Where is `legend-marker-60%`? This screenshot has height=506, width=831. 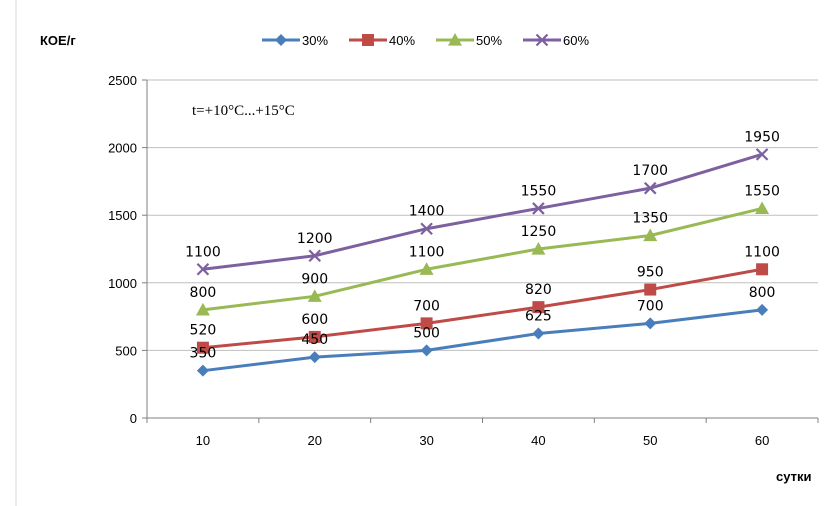 legend-marker-60% is located at coordinates (542, 40).